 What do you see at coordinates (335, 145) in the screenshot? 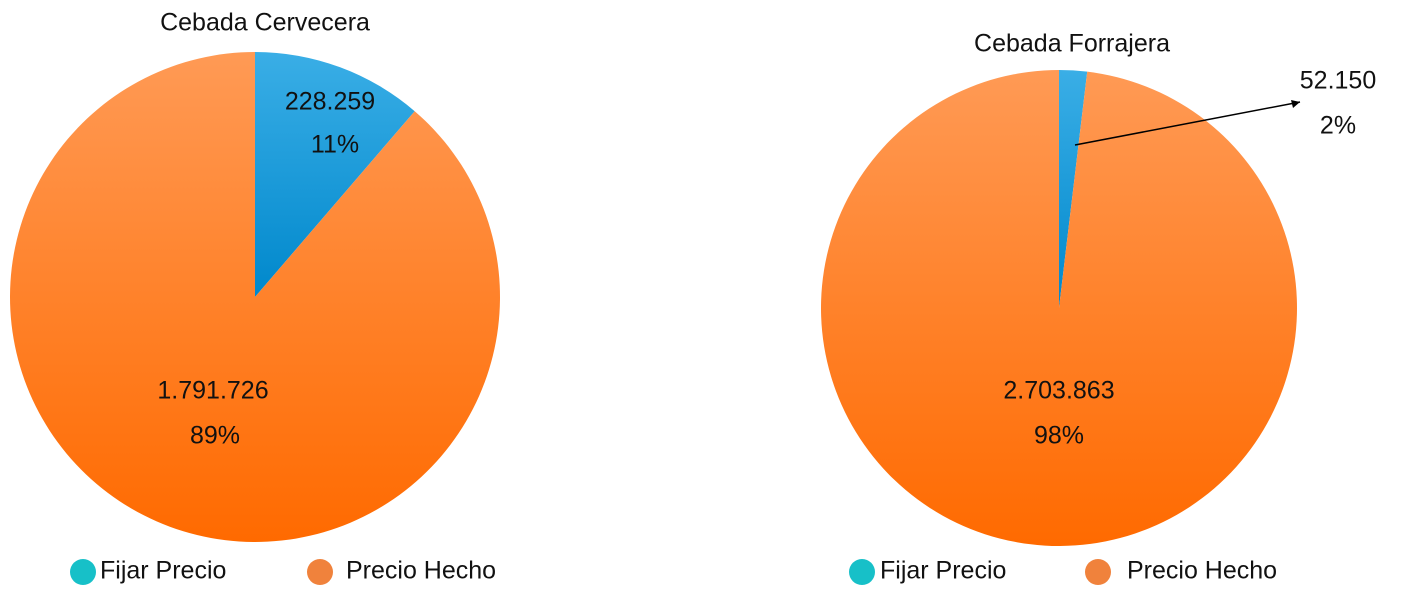
I see `percentage-label: 11%` at bounding box center [335, 145].